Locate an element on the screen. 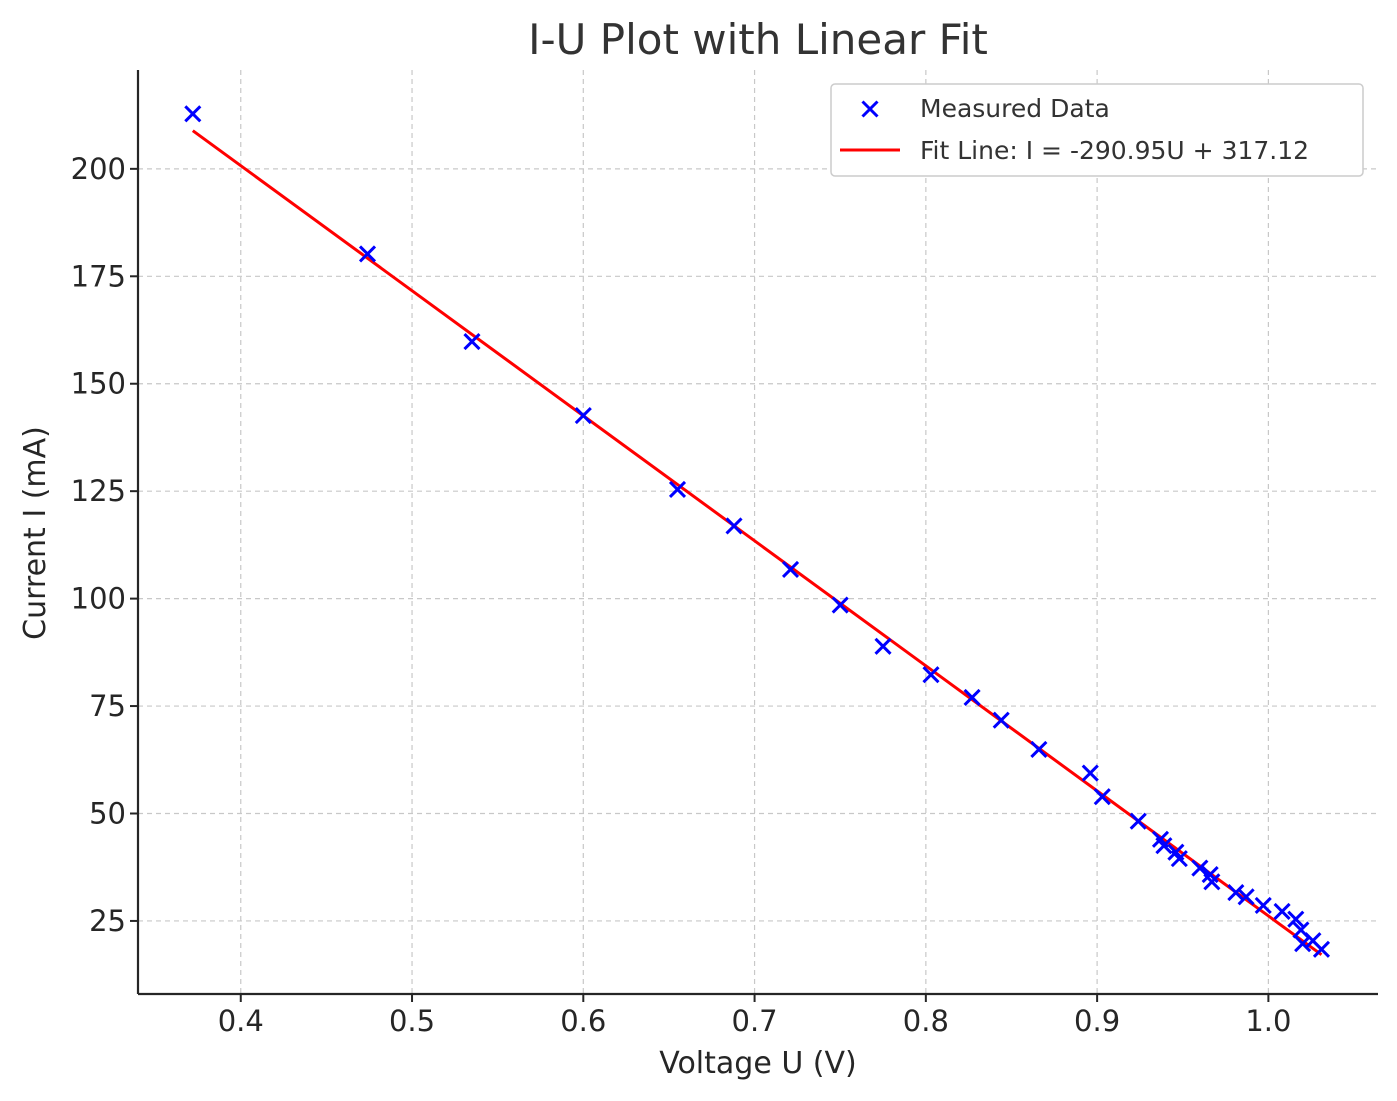 The height and width of the screenshot is (1101, 1397). x-tick-label: 0.9 is located at coordinates (1097, 1021).